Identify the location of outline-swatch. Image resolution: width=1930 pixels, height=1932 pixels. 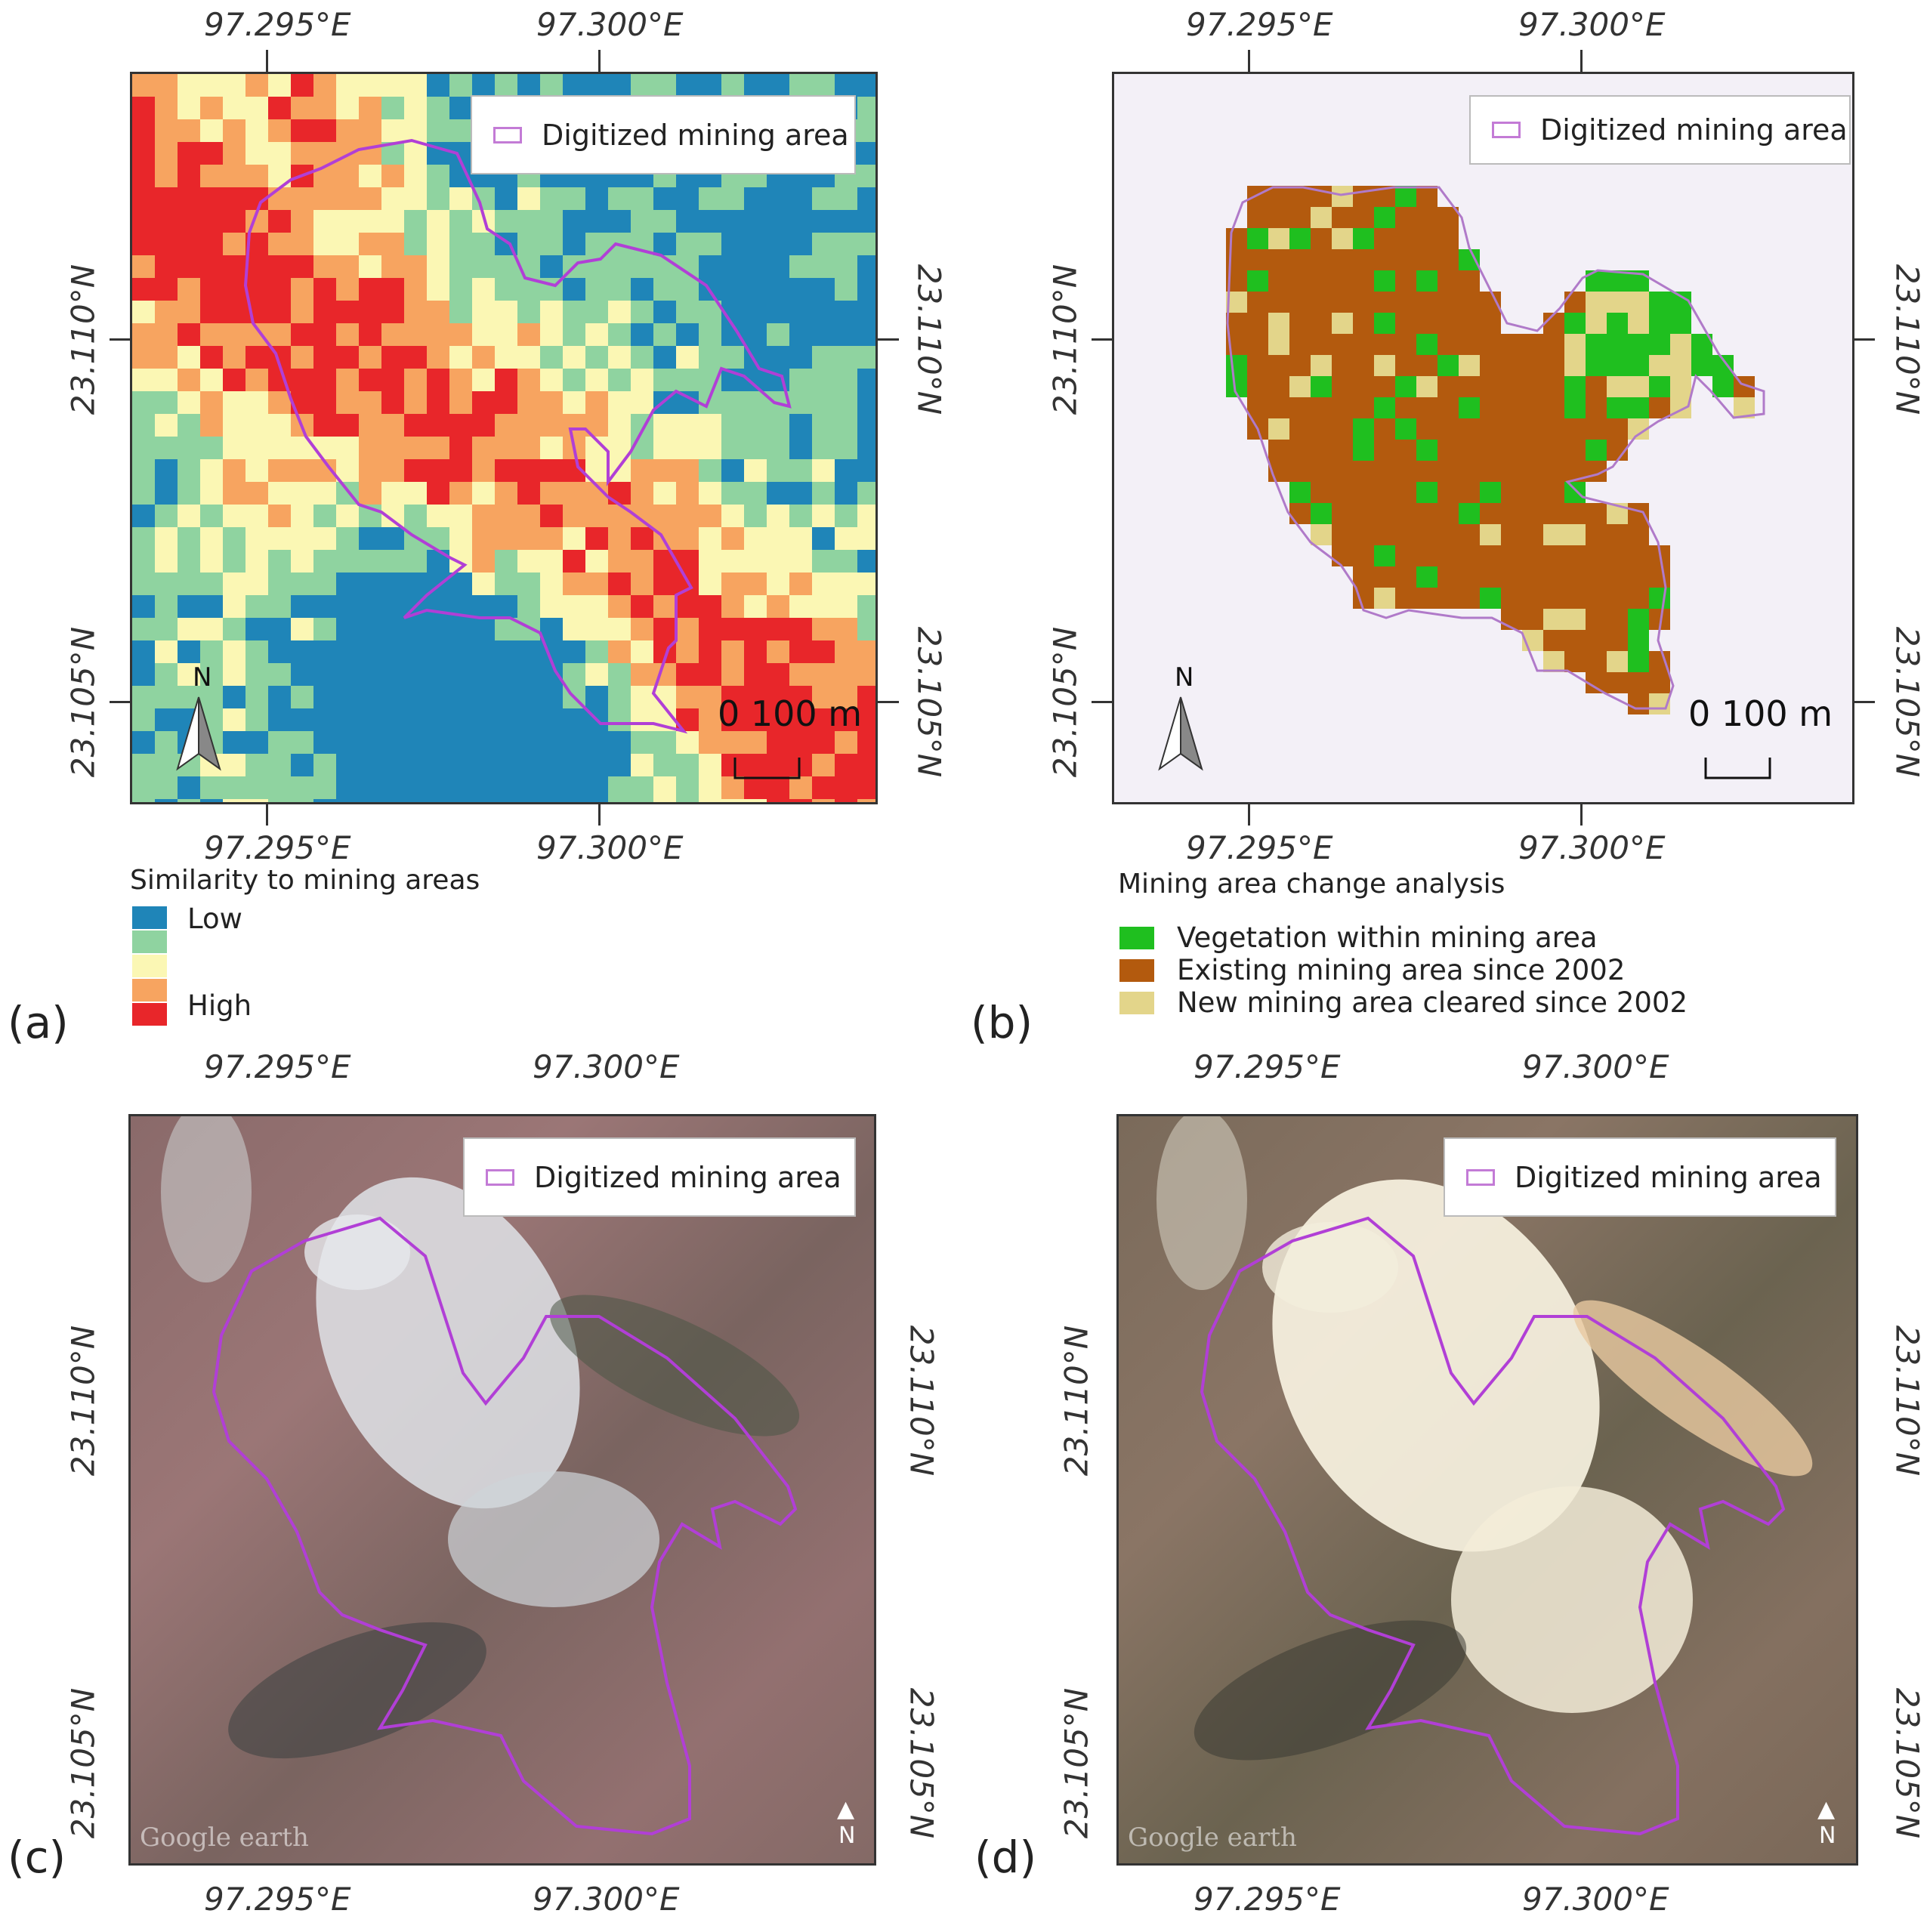
(1506, 130).